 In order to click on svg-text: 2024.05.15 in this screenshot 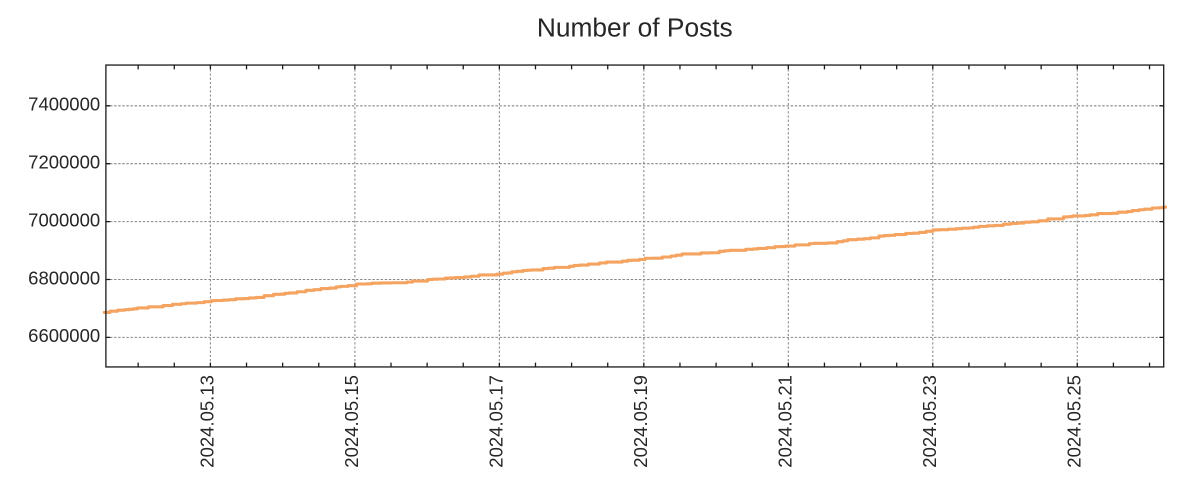, I will do `click(351, 421)`.